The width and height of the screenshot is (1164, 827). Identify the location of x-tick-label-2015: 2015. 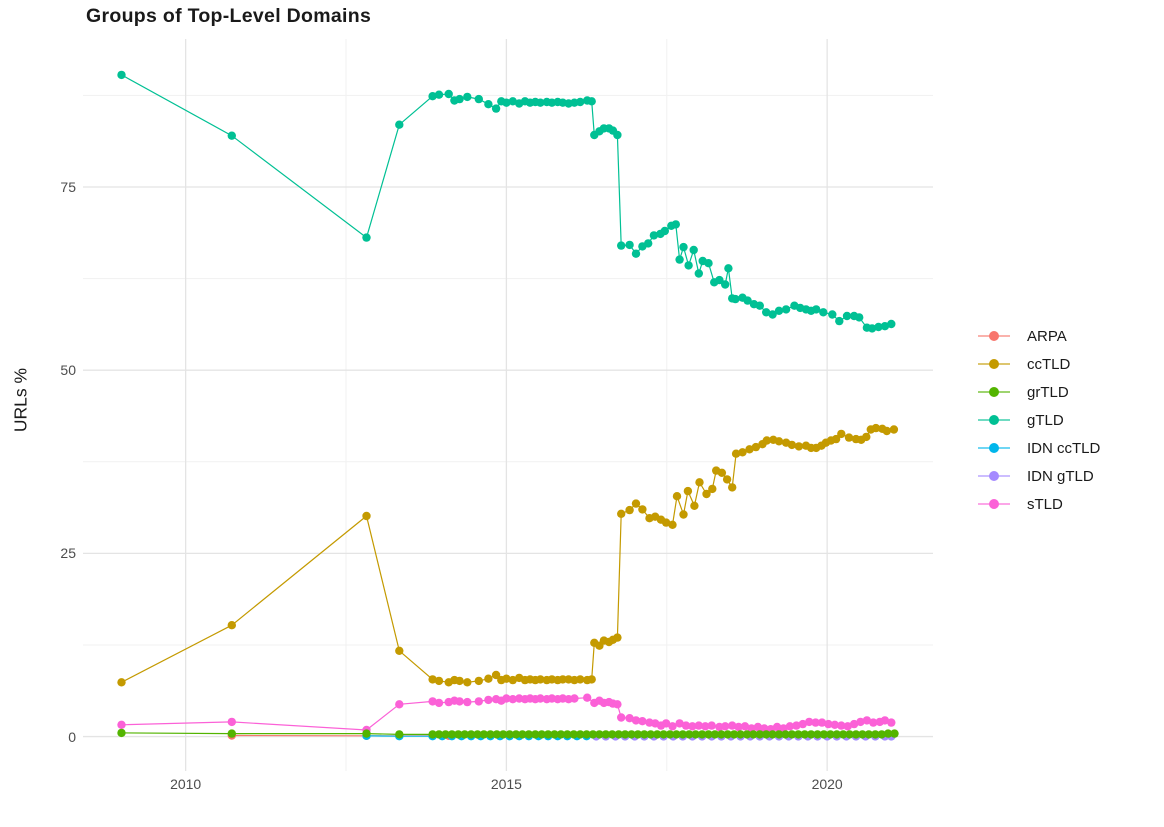
(506, 784).